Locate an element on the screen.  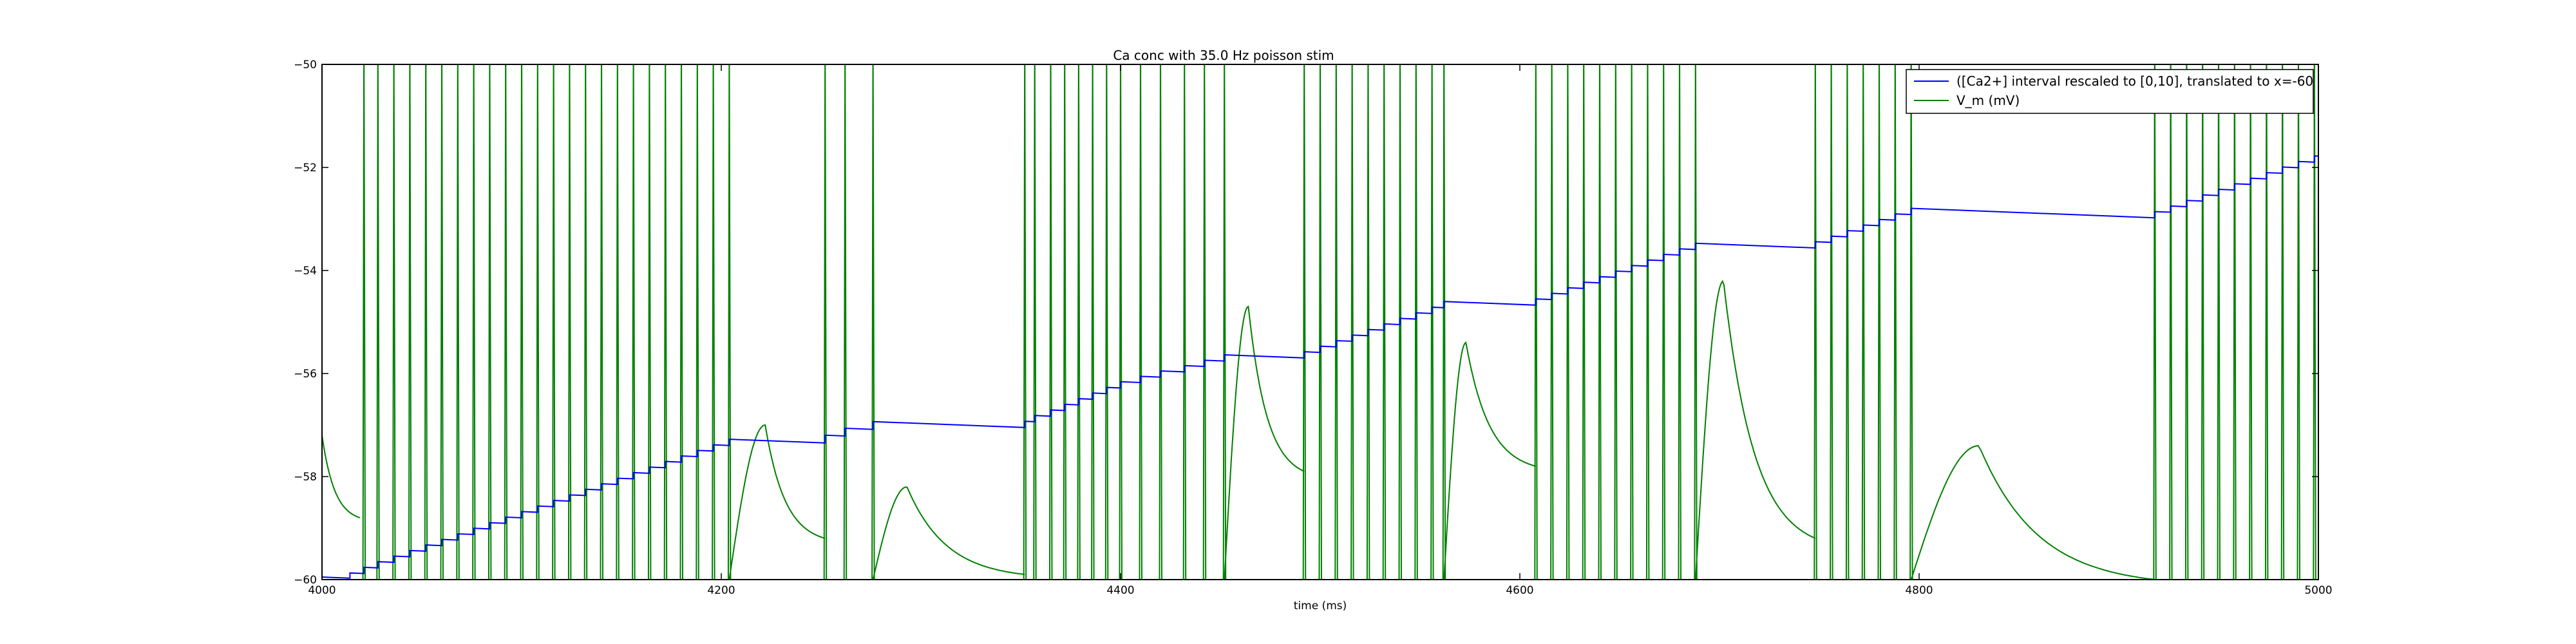
chart-title: Ca conc with 35.0 Hz poisson stim is located at coordinates (1223, 56).